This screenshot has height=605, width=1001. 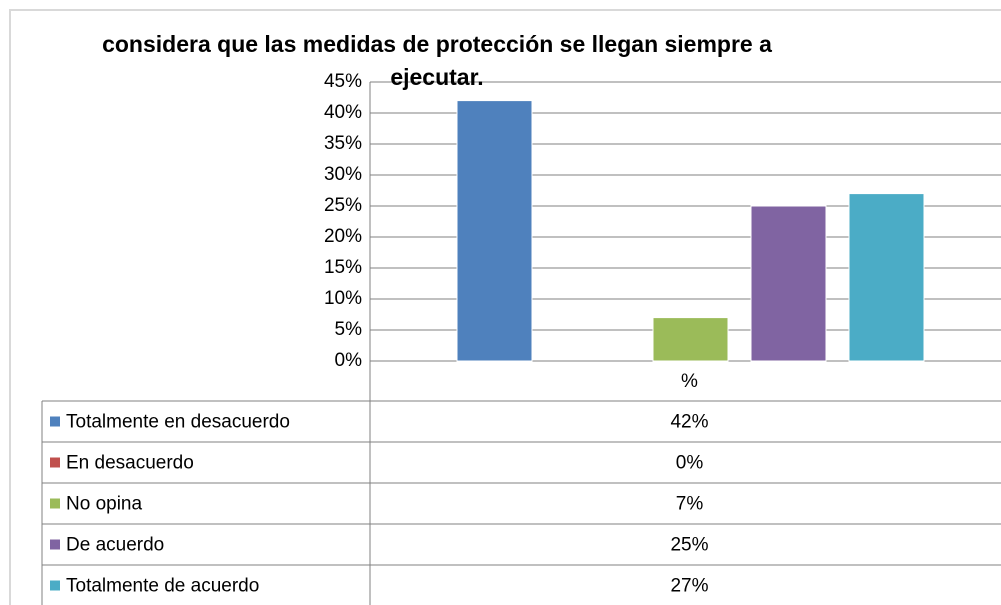 What do you see at coordinates (343, 205) in the screenshot?
I see `y-tick-label: 25%` at bounding box center [343, 205].